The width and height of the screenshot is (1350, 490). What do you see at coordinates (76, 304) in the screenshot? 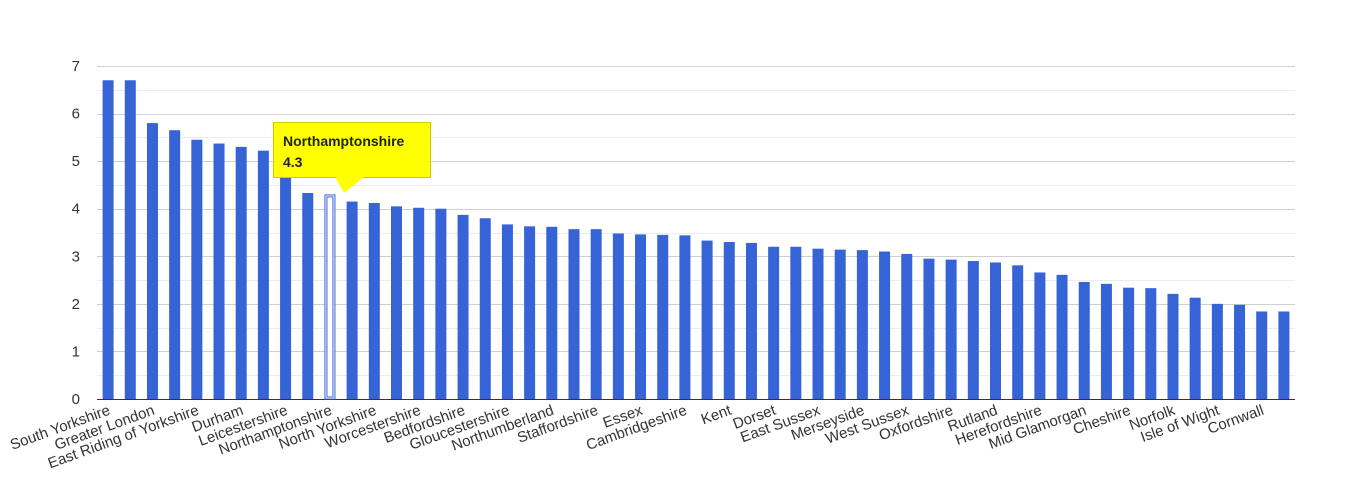
I see `y-tick-label: 2` at bounding box center [76, 304].